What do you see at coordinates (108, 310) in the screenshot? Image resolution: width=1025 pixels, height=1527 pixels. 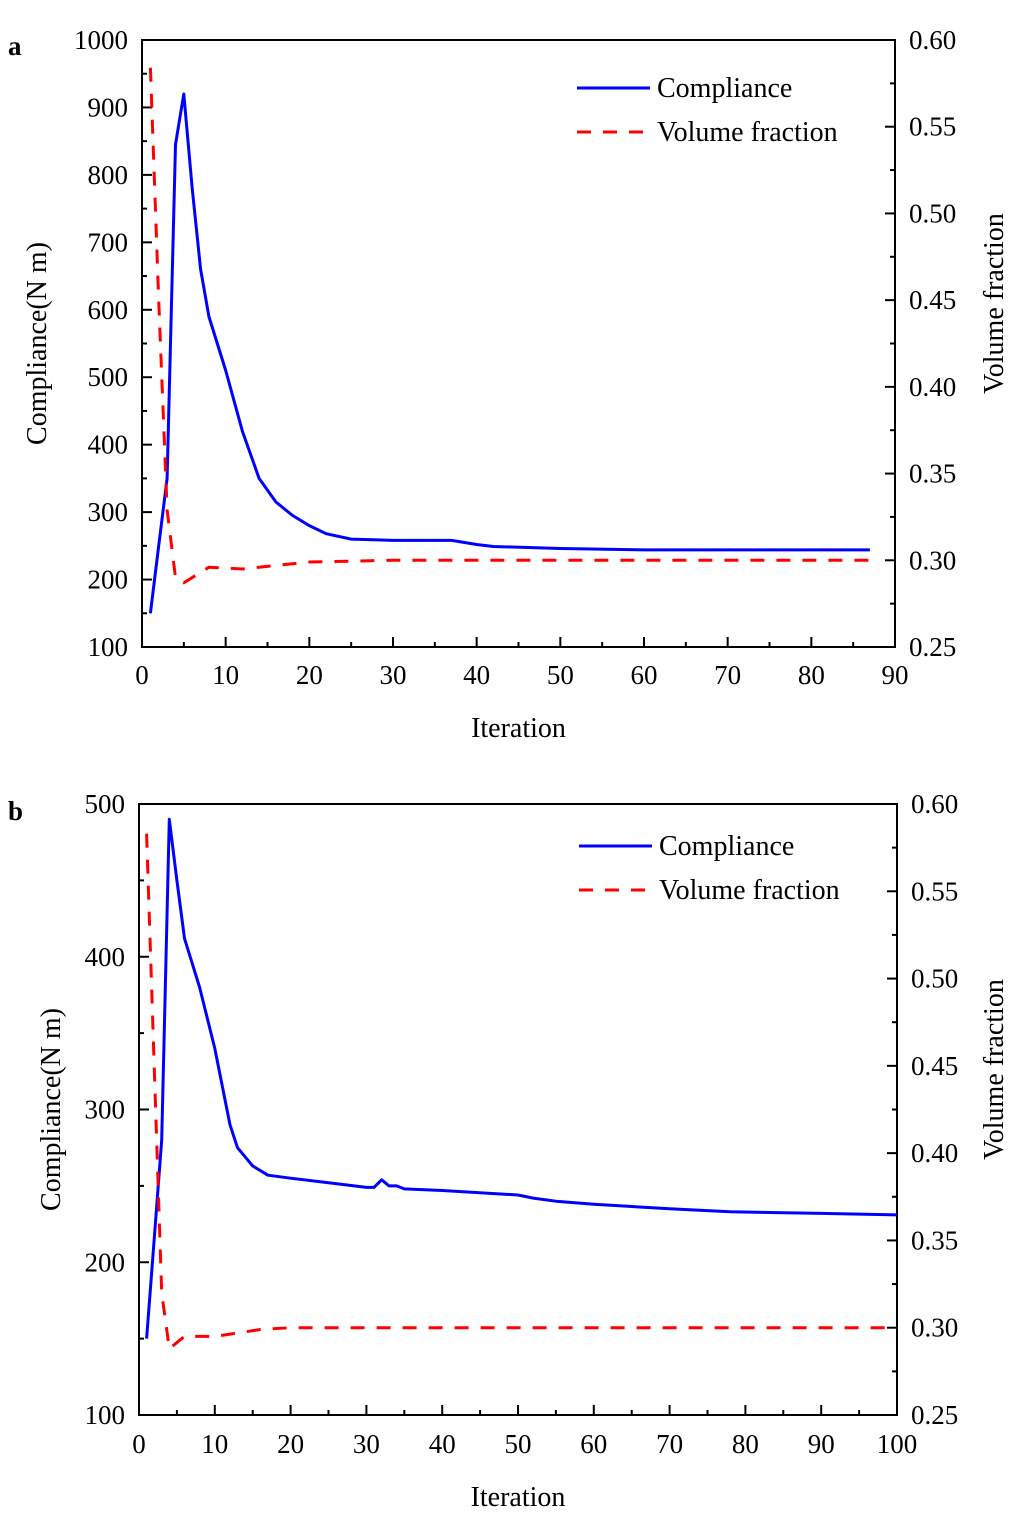 I see `y-tick-label: 600` at bounding box center [108, 310].